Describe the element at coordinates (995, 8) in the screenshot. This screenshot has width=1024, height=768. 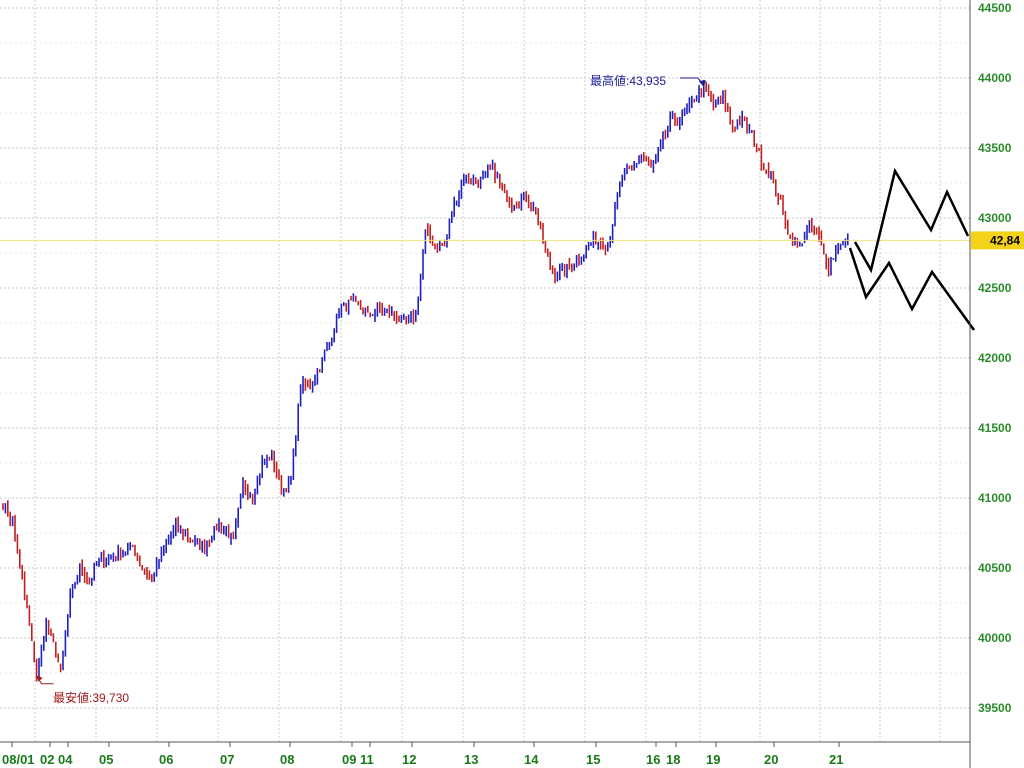
I see `y-tick-label: 44500` at that location.